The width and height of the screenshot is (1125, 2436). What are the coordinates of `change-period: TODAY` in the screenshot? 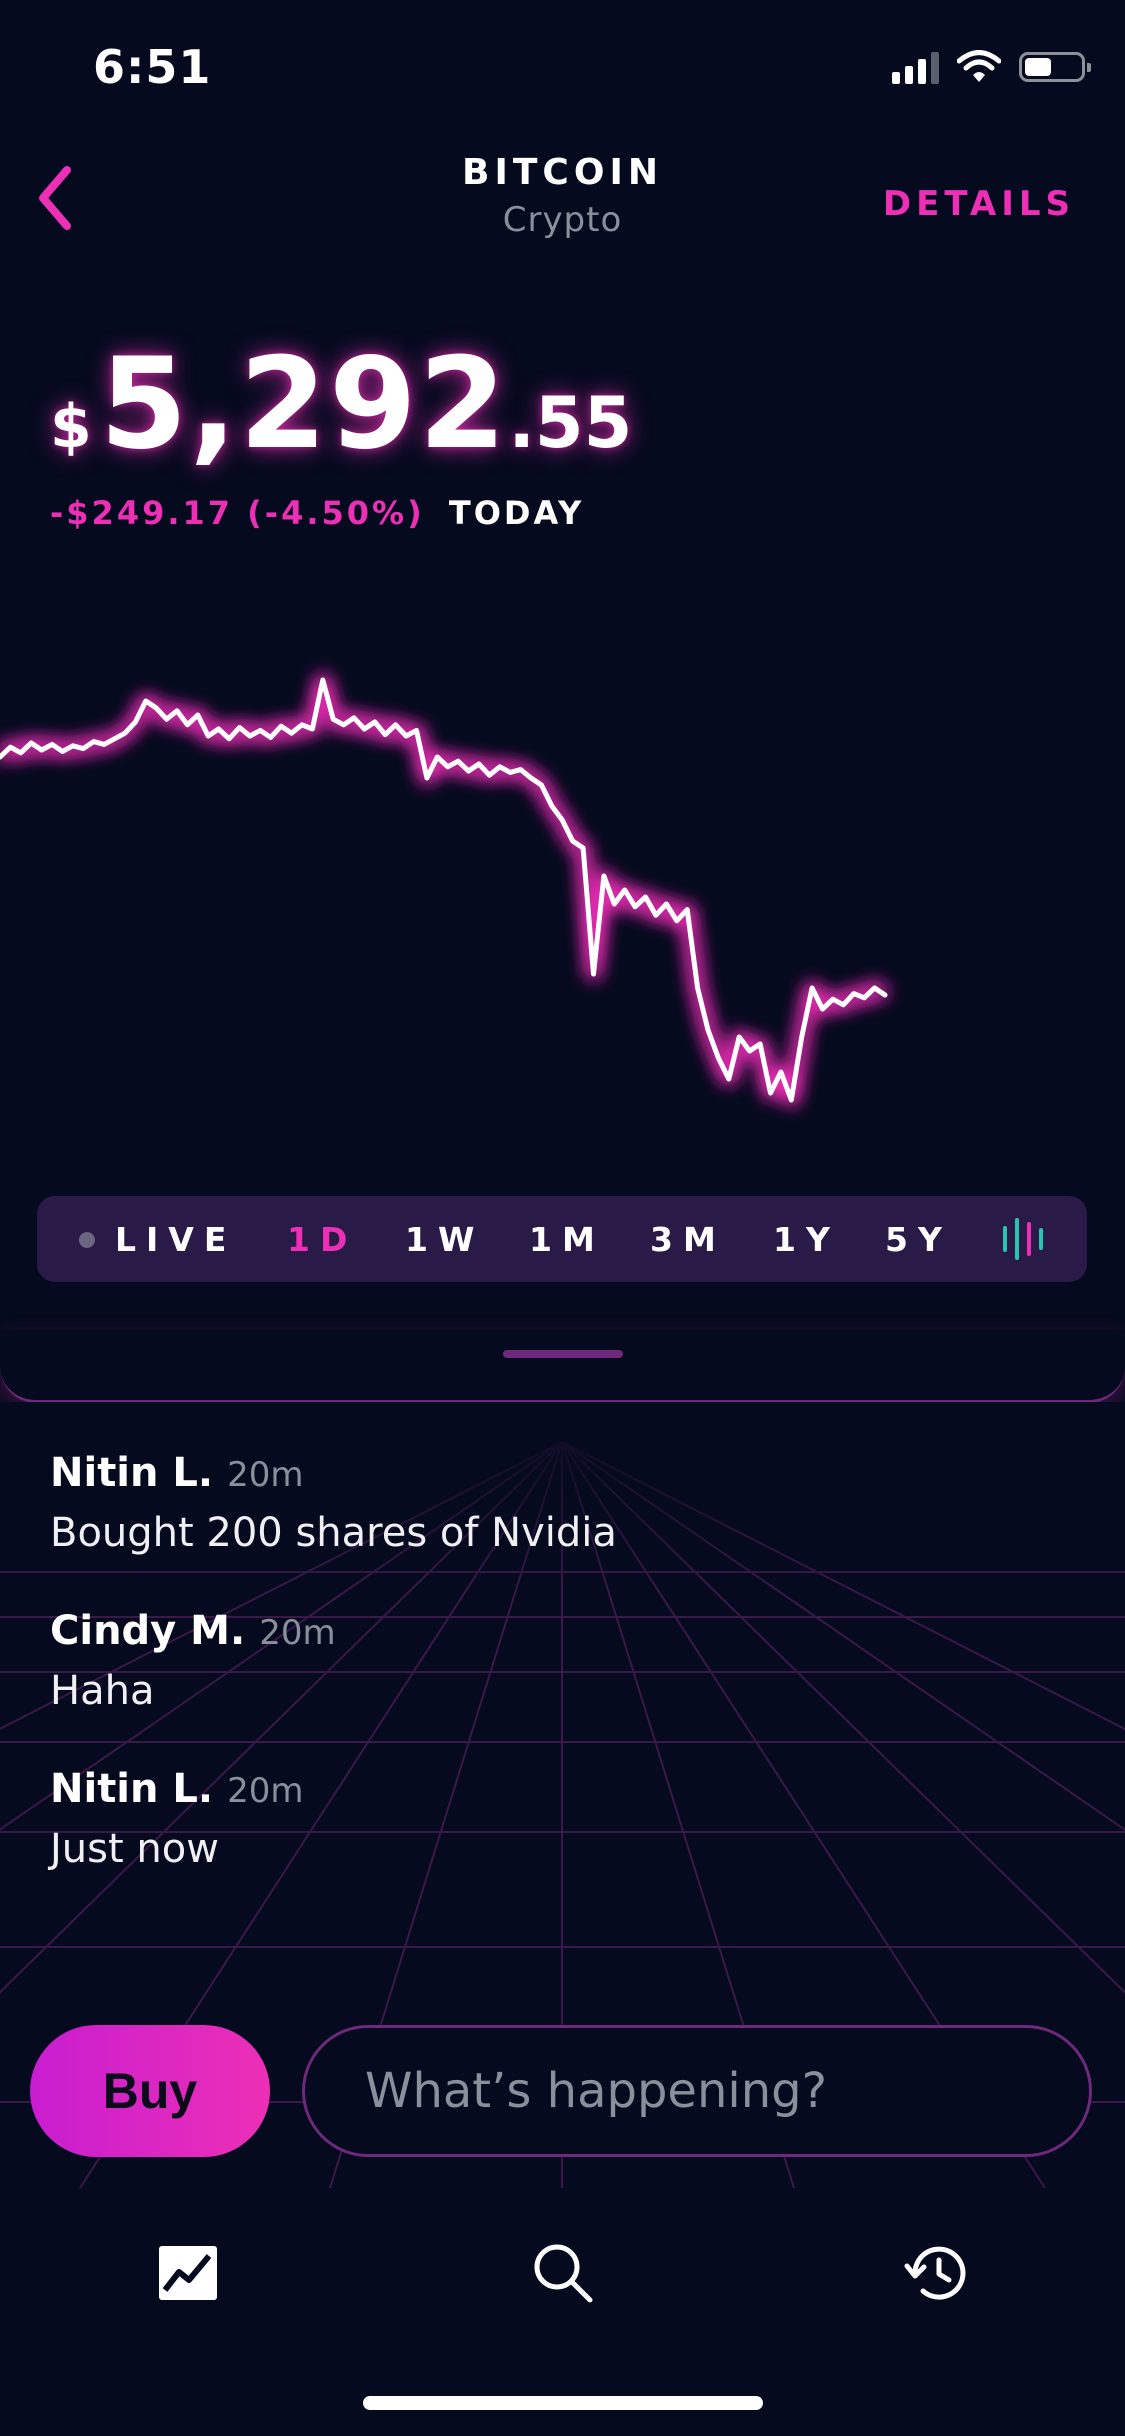 It's located at (516, 513).